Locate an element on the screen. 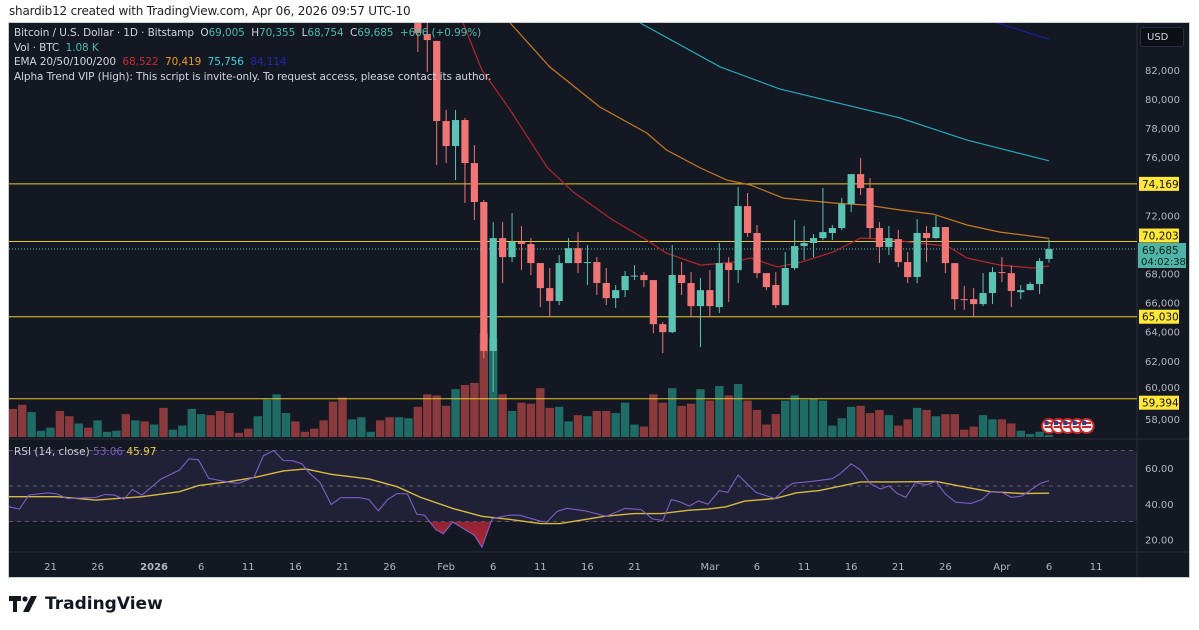 The height and width of the screenshot is (630, 1199). economic-events is located at coordinates (1068, 426).